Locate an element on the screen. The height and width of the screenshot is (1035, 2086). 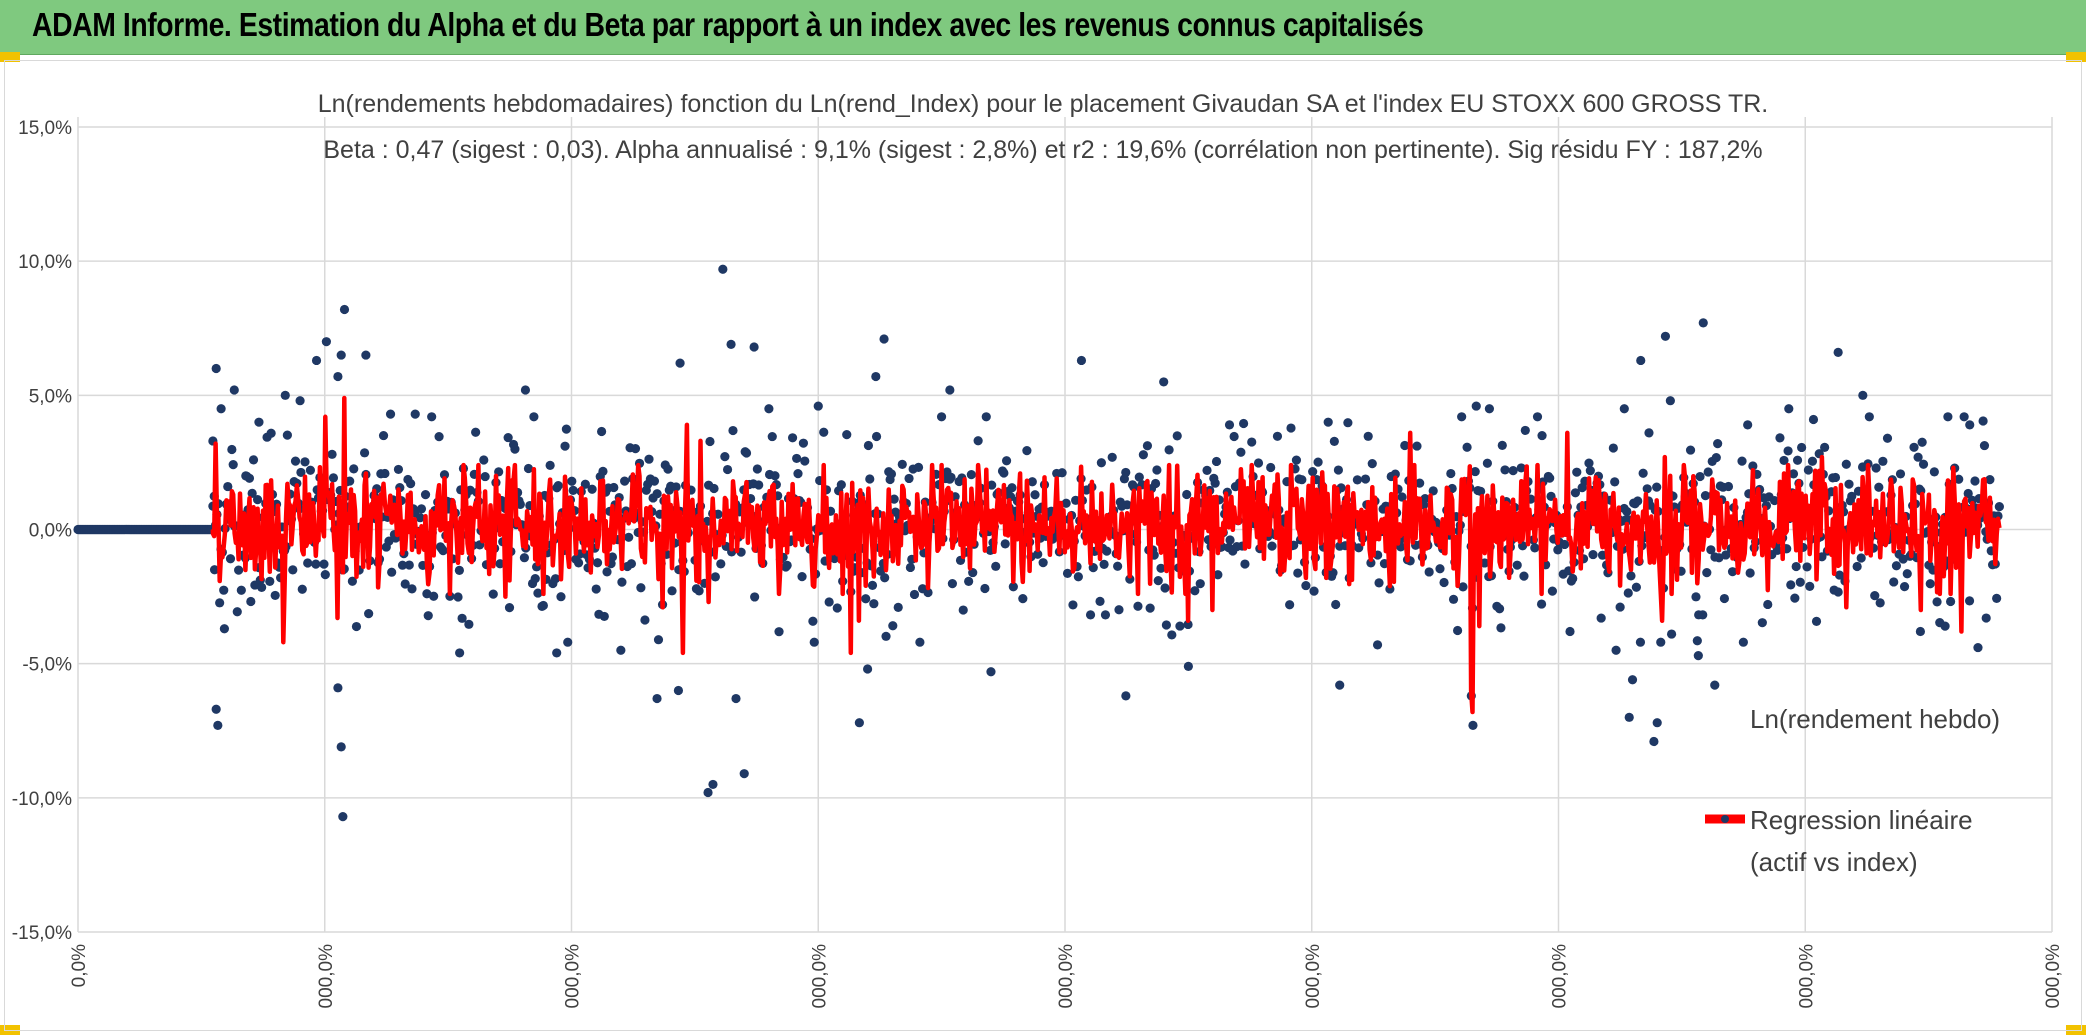
y-tick-label: 15,0% is located at coordinates (45, 128).